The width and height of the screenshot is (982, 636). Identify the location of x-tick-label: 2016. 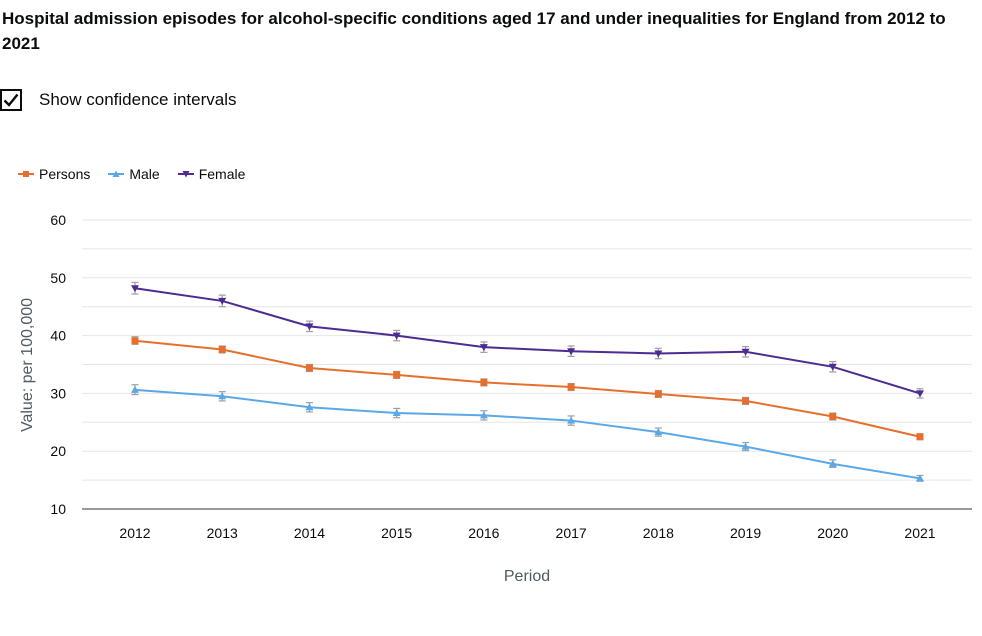
(483, 533).